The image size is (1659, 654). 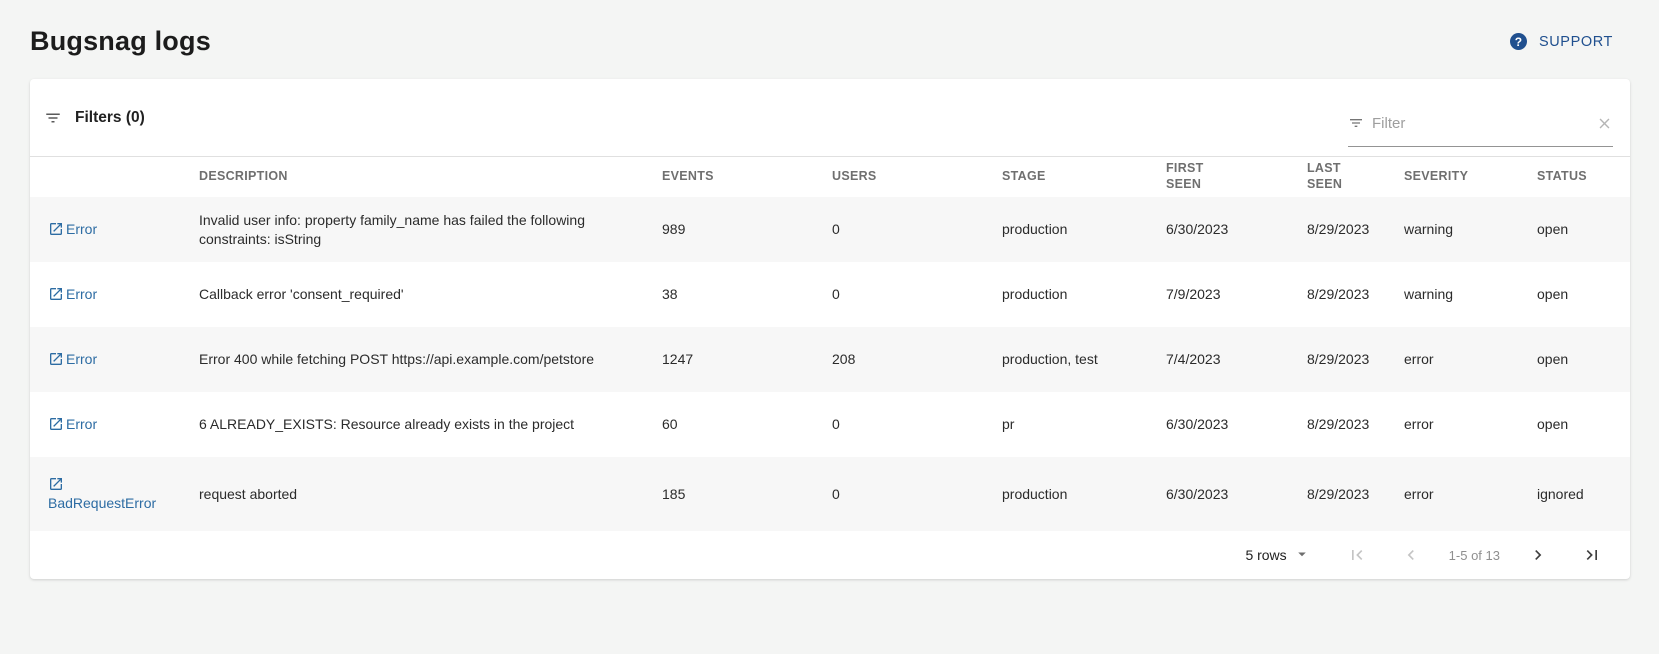 What do you see at coordinates (670, 424) in the screenshot?
I see `events-cell: 60` at bounding box center [670, 424].